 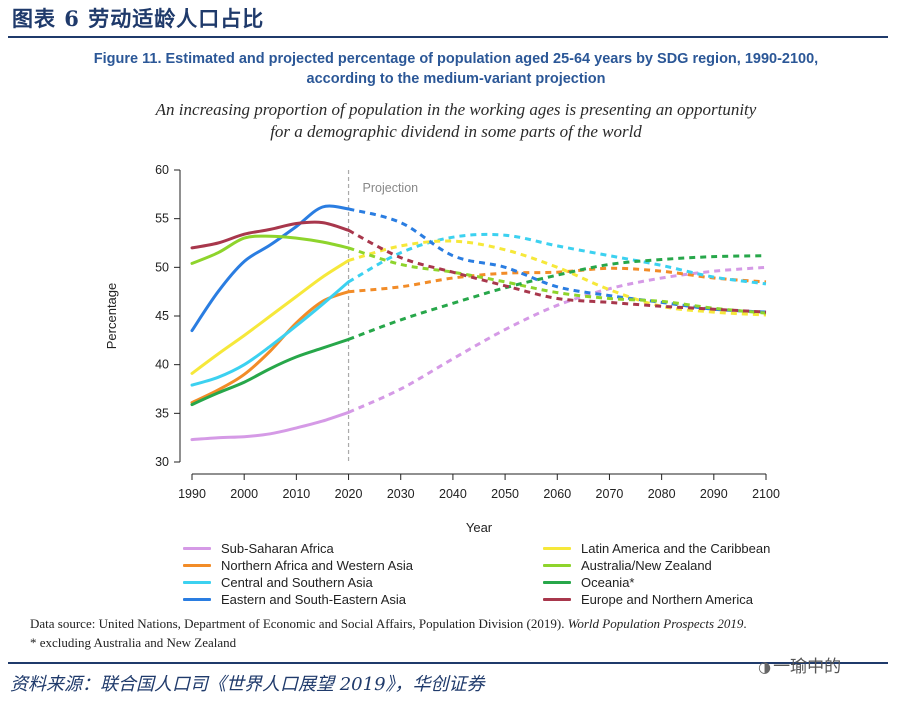 I want to click on series-line-estimated-latin-america-and-the-caribbean, so click(x=270, y=317).